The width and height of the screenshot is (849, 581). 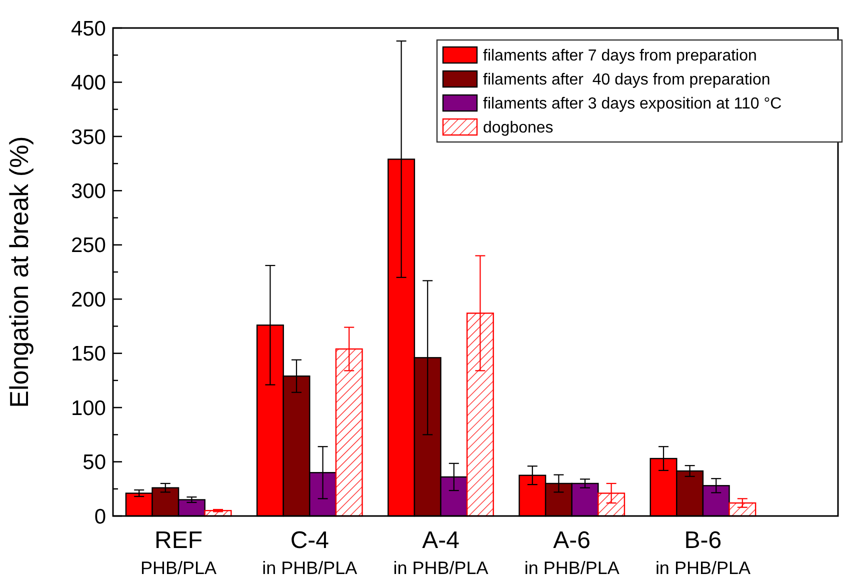 I want to click on bar, so click(x=742, y=509).